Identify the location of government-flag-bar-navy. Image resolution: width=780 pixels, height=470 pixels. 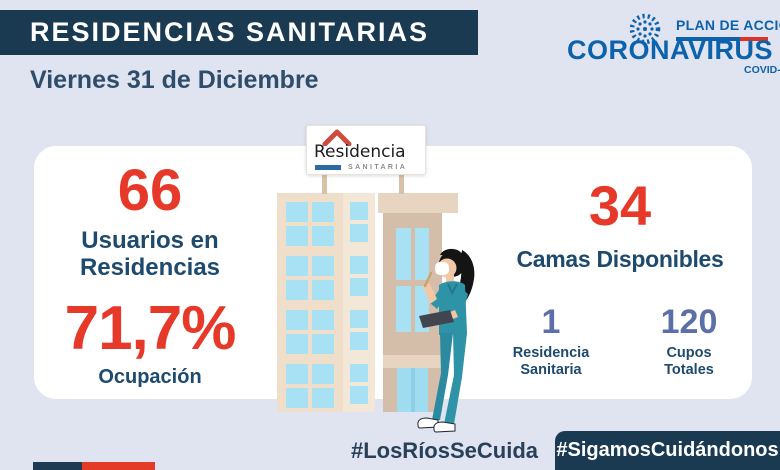
(57, 466).